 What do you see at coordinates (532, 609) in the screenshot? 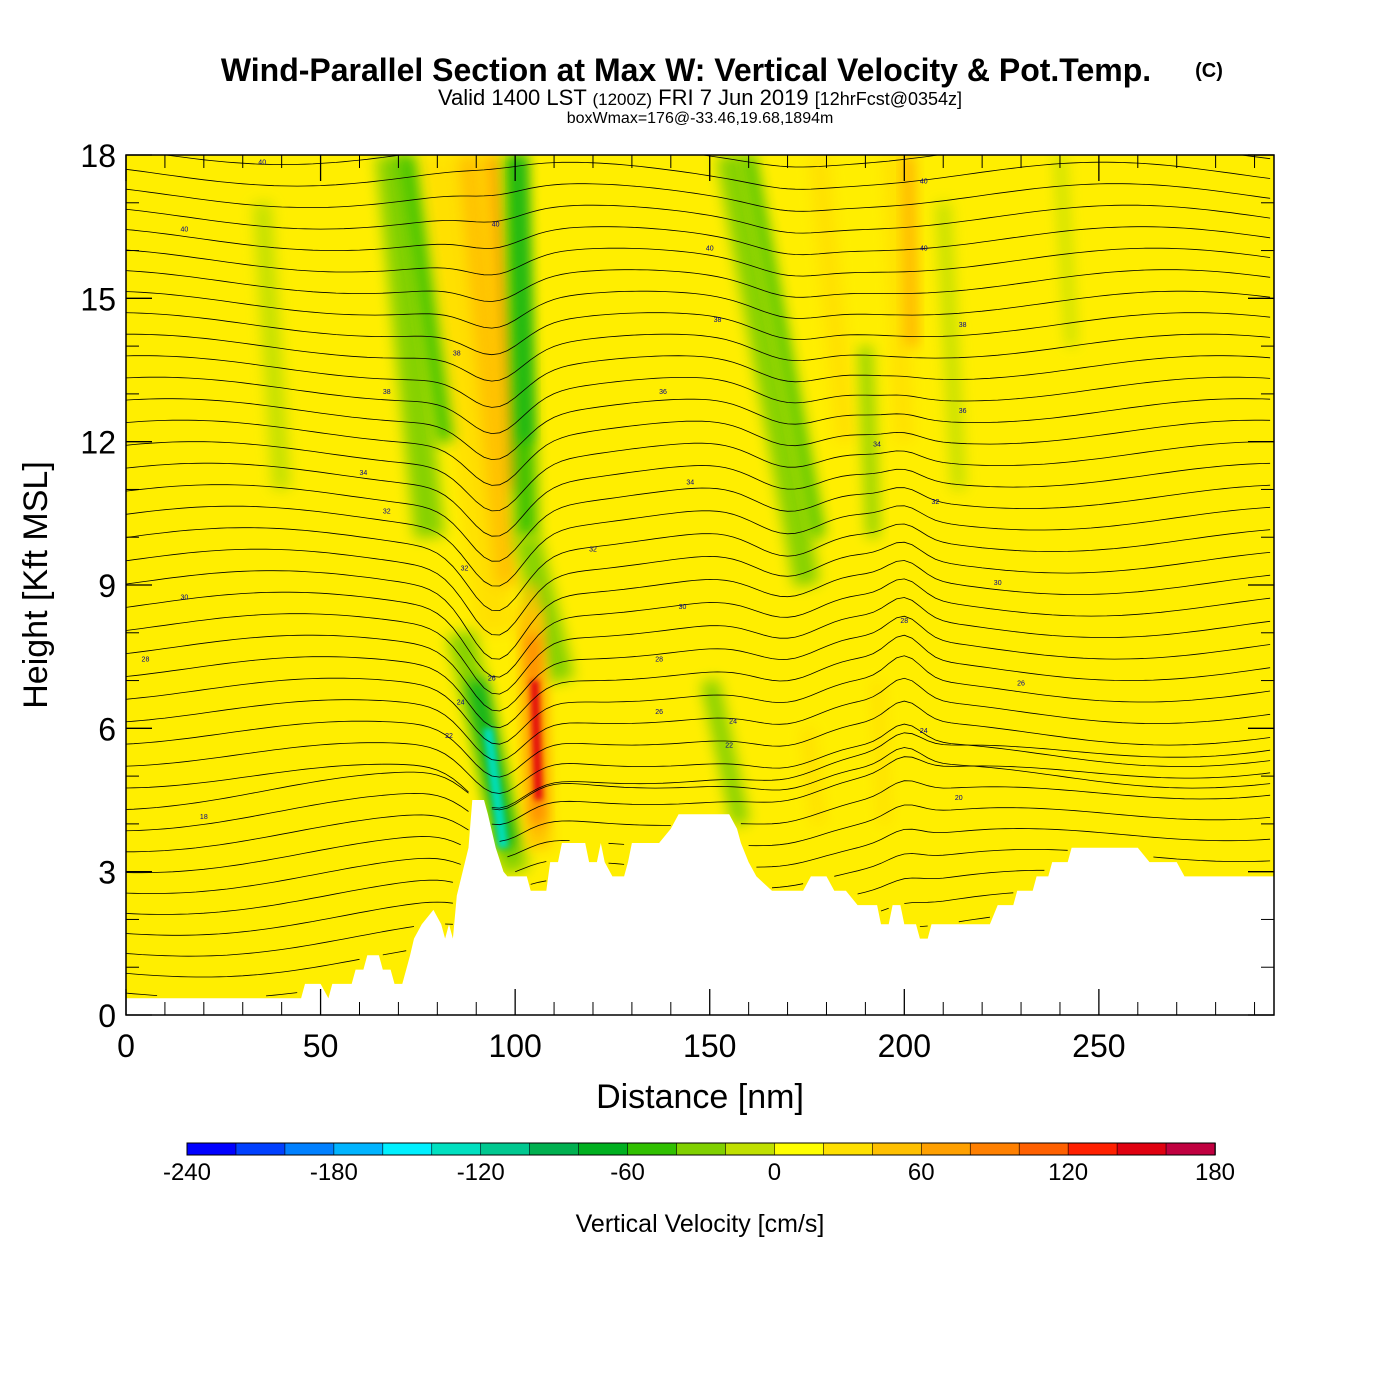
I see `w-band-updraft-mid` at bounding box center [532, 609].